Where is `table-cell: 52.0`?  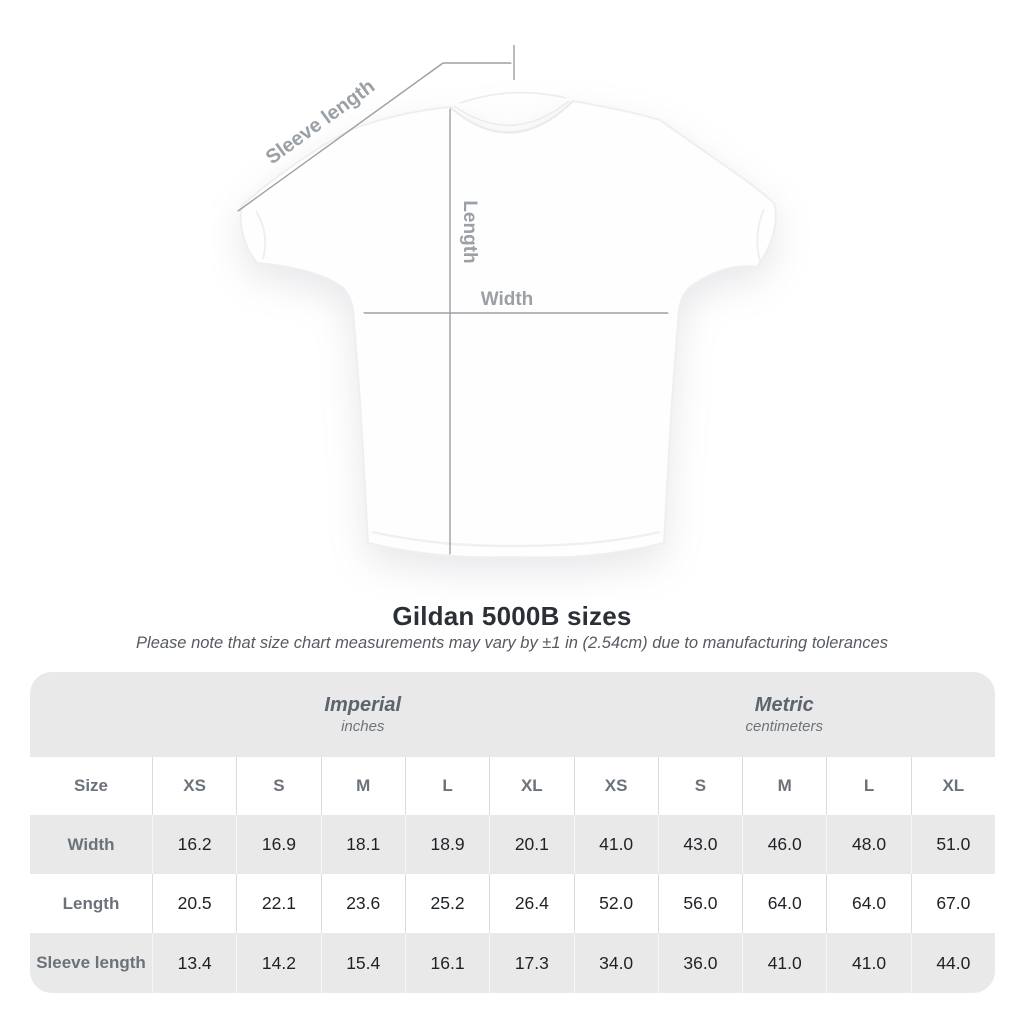 table-cell: 52.0 is located at coordinates (615, 903).